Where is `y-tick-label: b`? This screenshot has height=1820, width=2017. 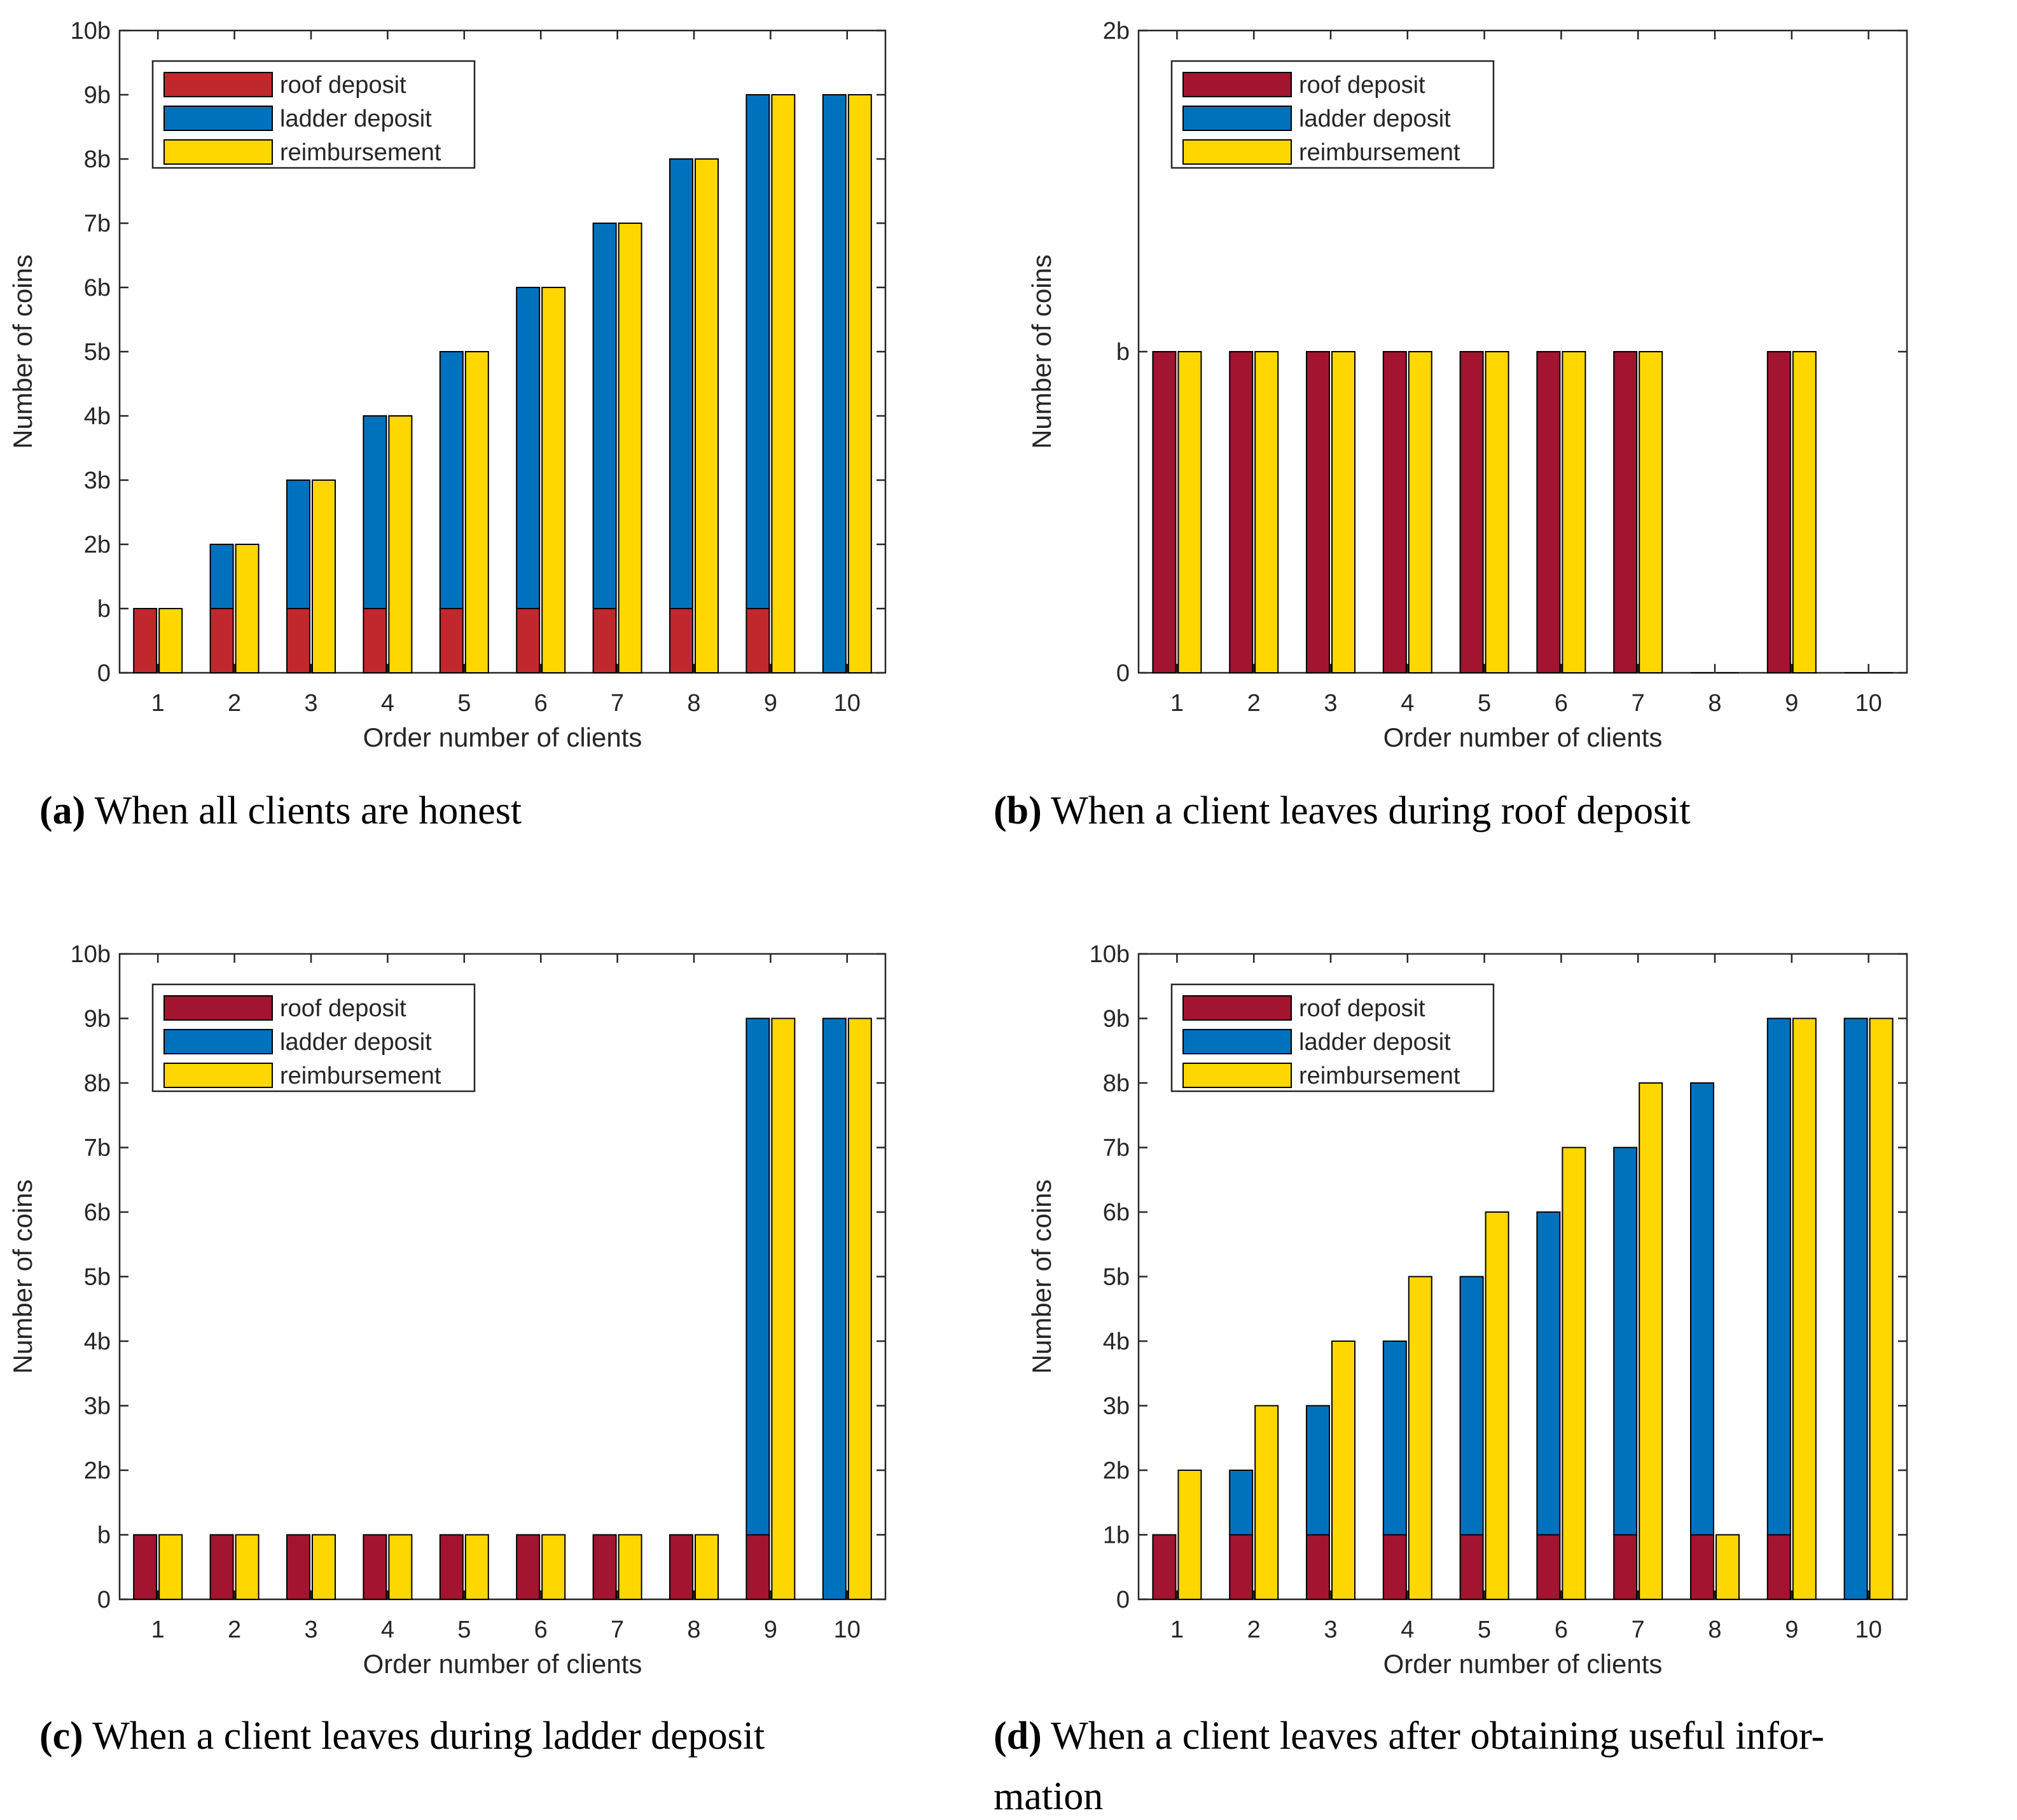 y-tick-label: b is located at coordinates (104, 1536).